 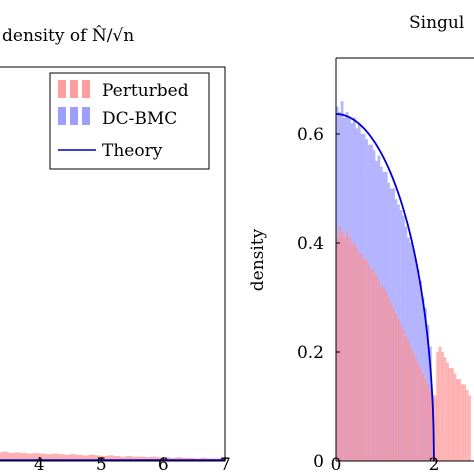 I want to click on right-x-tick-label: 2, so click(x=434, y=464).